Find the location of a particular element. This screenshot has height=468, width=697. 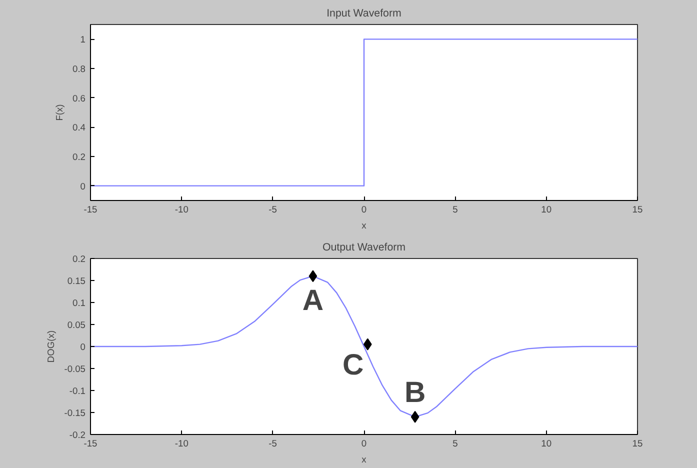

annotation: C is located at coordinates (353, 365).